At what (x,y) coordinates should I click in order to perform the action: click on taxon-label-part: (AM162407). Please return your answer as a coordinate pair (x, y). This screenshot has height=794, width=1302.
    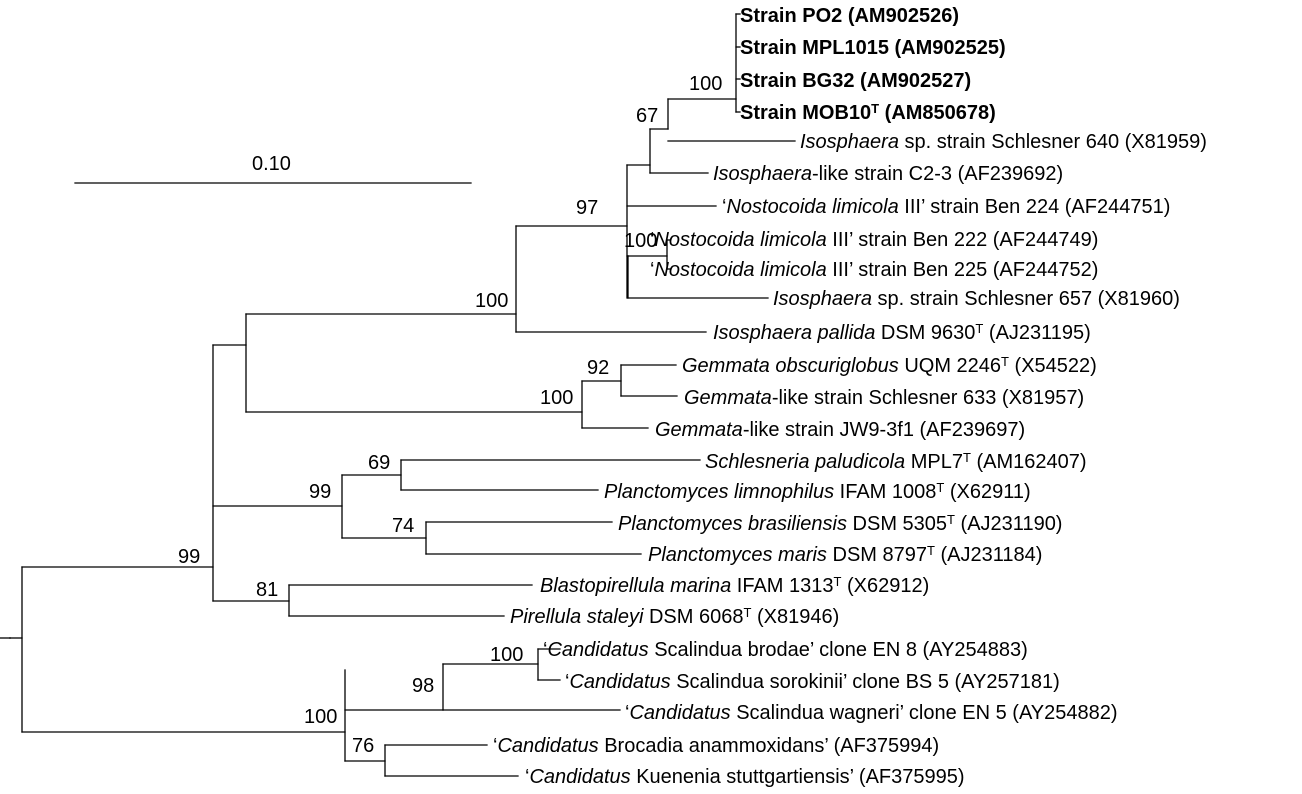
    Looking at the image, I should click on (1029, 462).